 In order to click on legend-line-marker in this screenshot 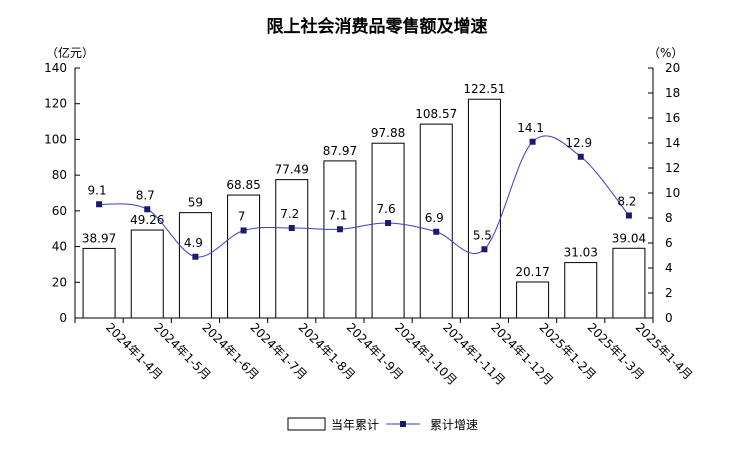, I will do `click(403, 424)`.